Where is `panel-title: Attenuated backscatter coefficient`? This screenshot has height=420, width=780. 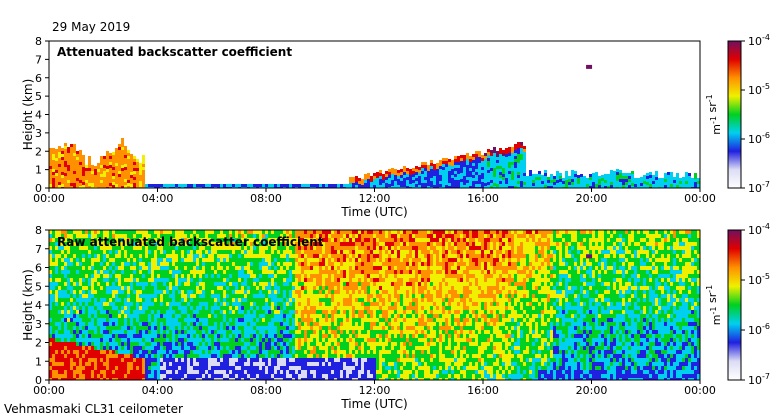 panel-title: Attenuated backscatter coefficient is located at coordinates (174, 52).